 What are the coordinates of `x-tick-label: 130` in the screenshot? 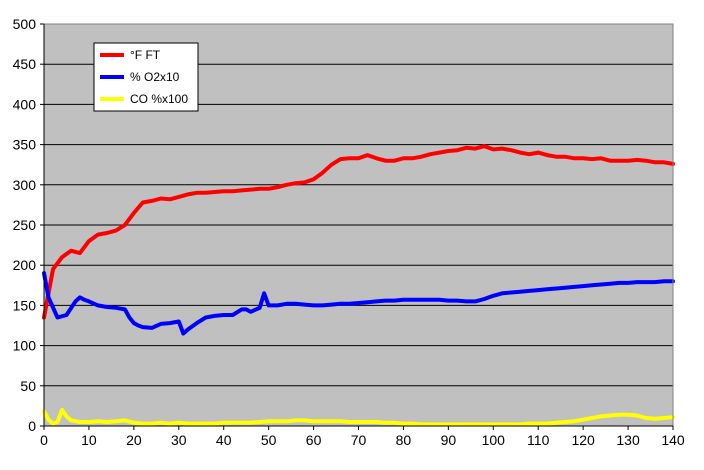 It's located at (628, 440).